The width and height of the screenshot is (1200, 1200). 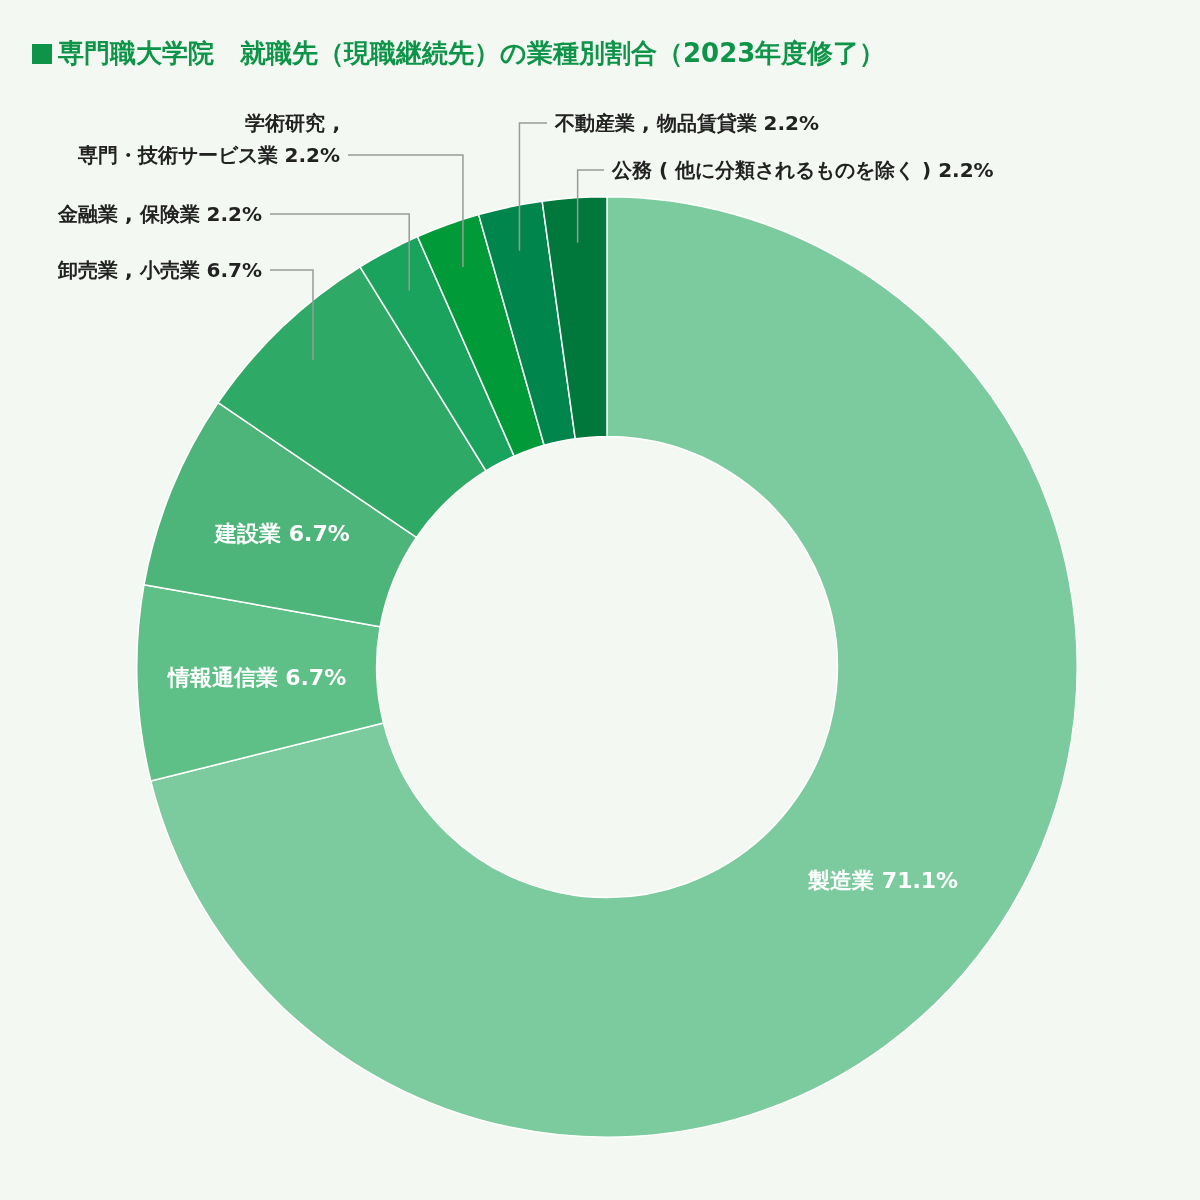 I want to click on slice-label: 公務 ( 他に分類されるものを除く ) 2.2%, so click(x=802, y=170).